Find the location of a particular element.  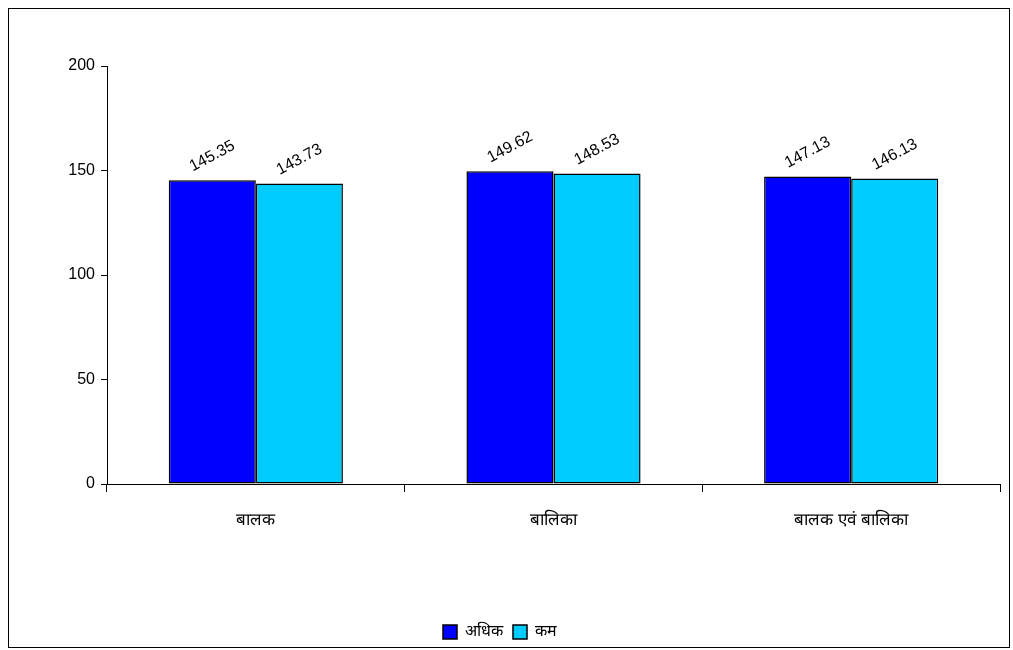

y-tick-label: 150 is located at coordinates (82, 169).